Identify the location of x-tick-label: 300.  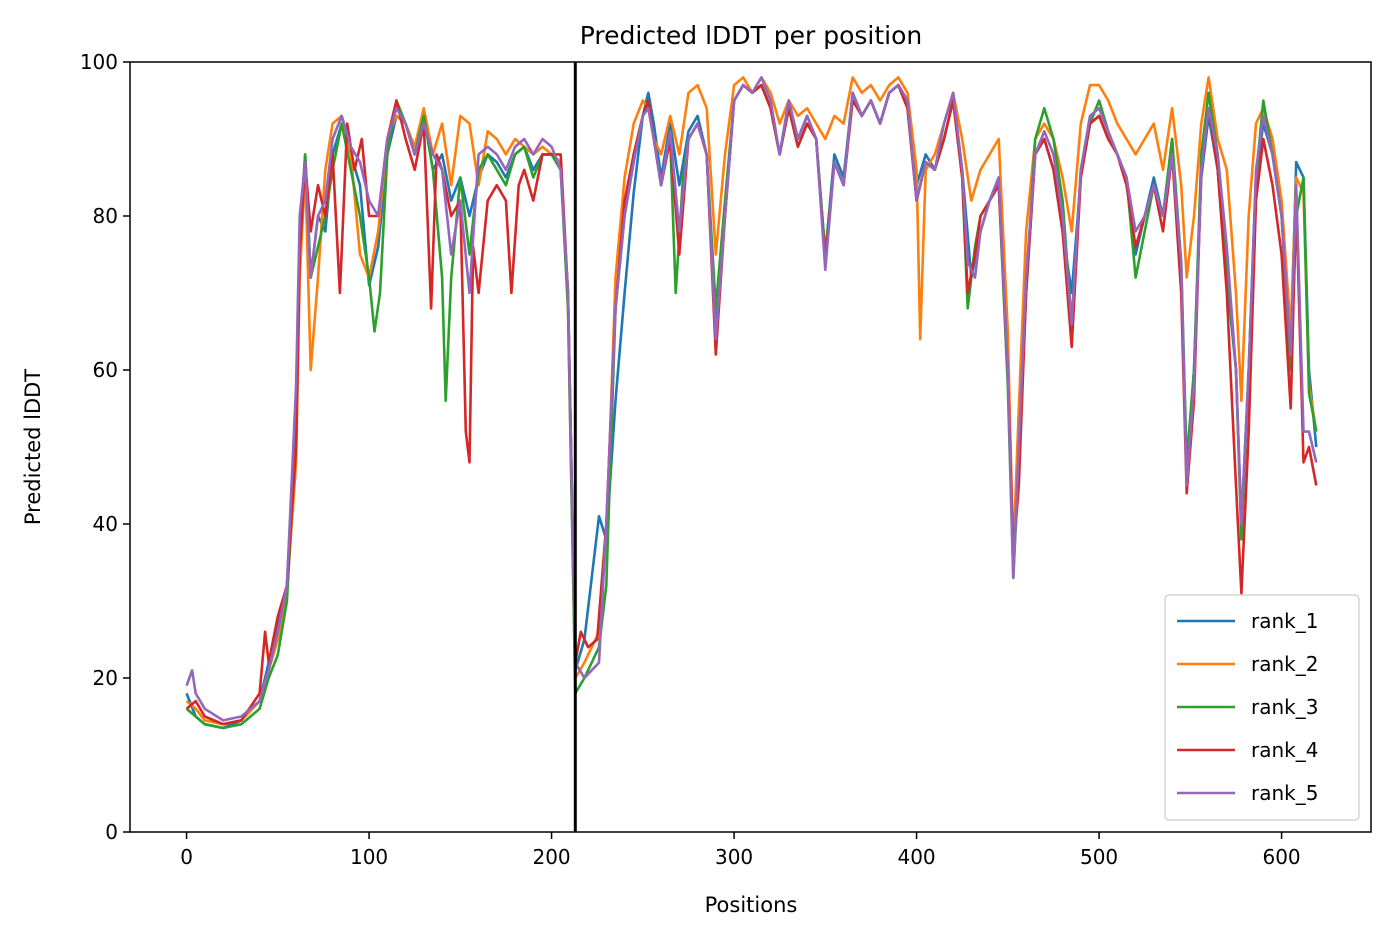
(734, 857).